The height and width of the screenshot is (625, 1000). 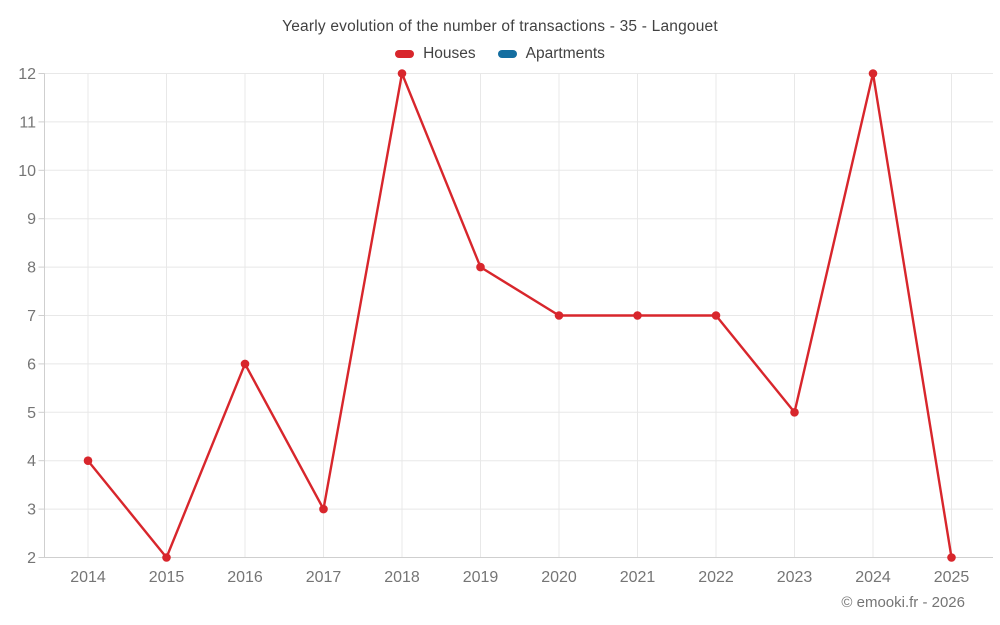 What do you see at coordinates (952, 577) in the screenshot?
I see `svg-text: 2025` at bounding box center [952, 577].